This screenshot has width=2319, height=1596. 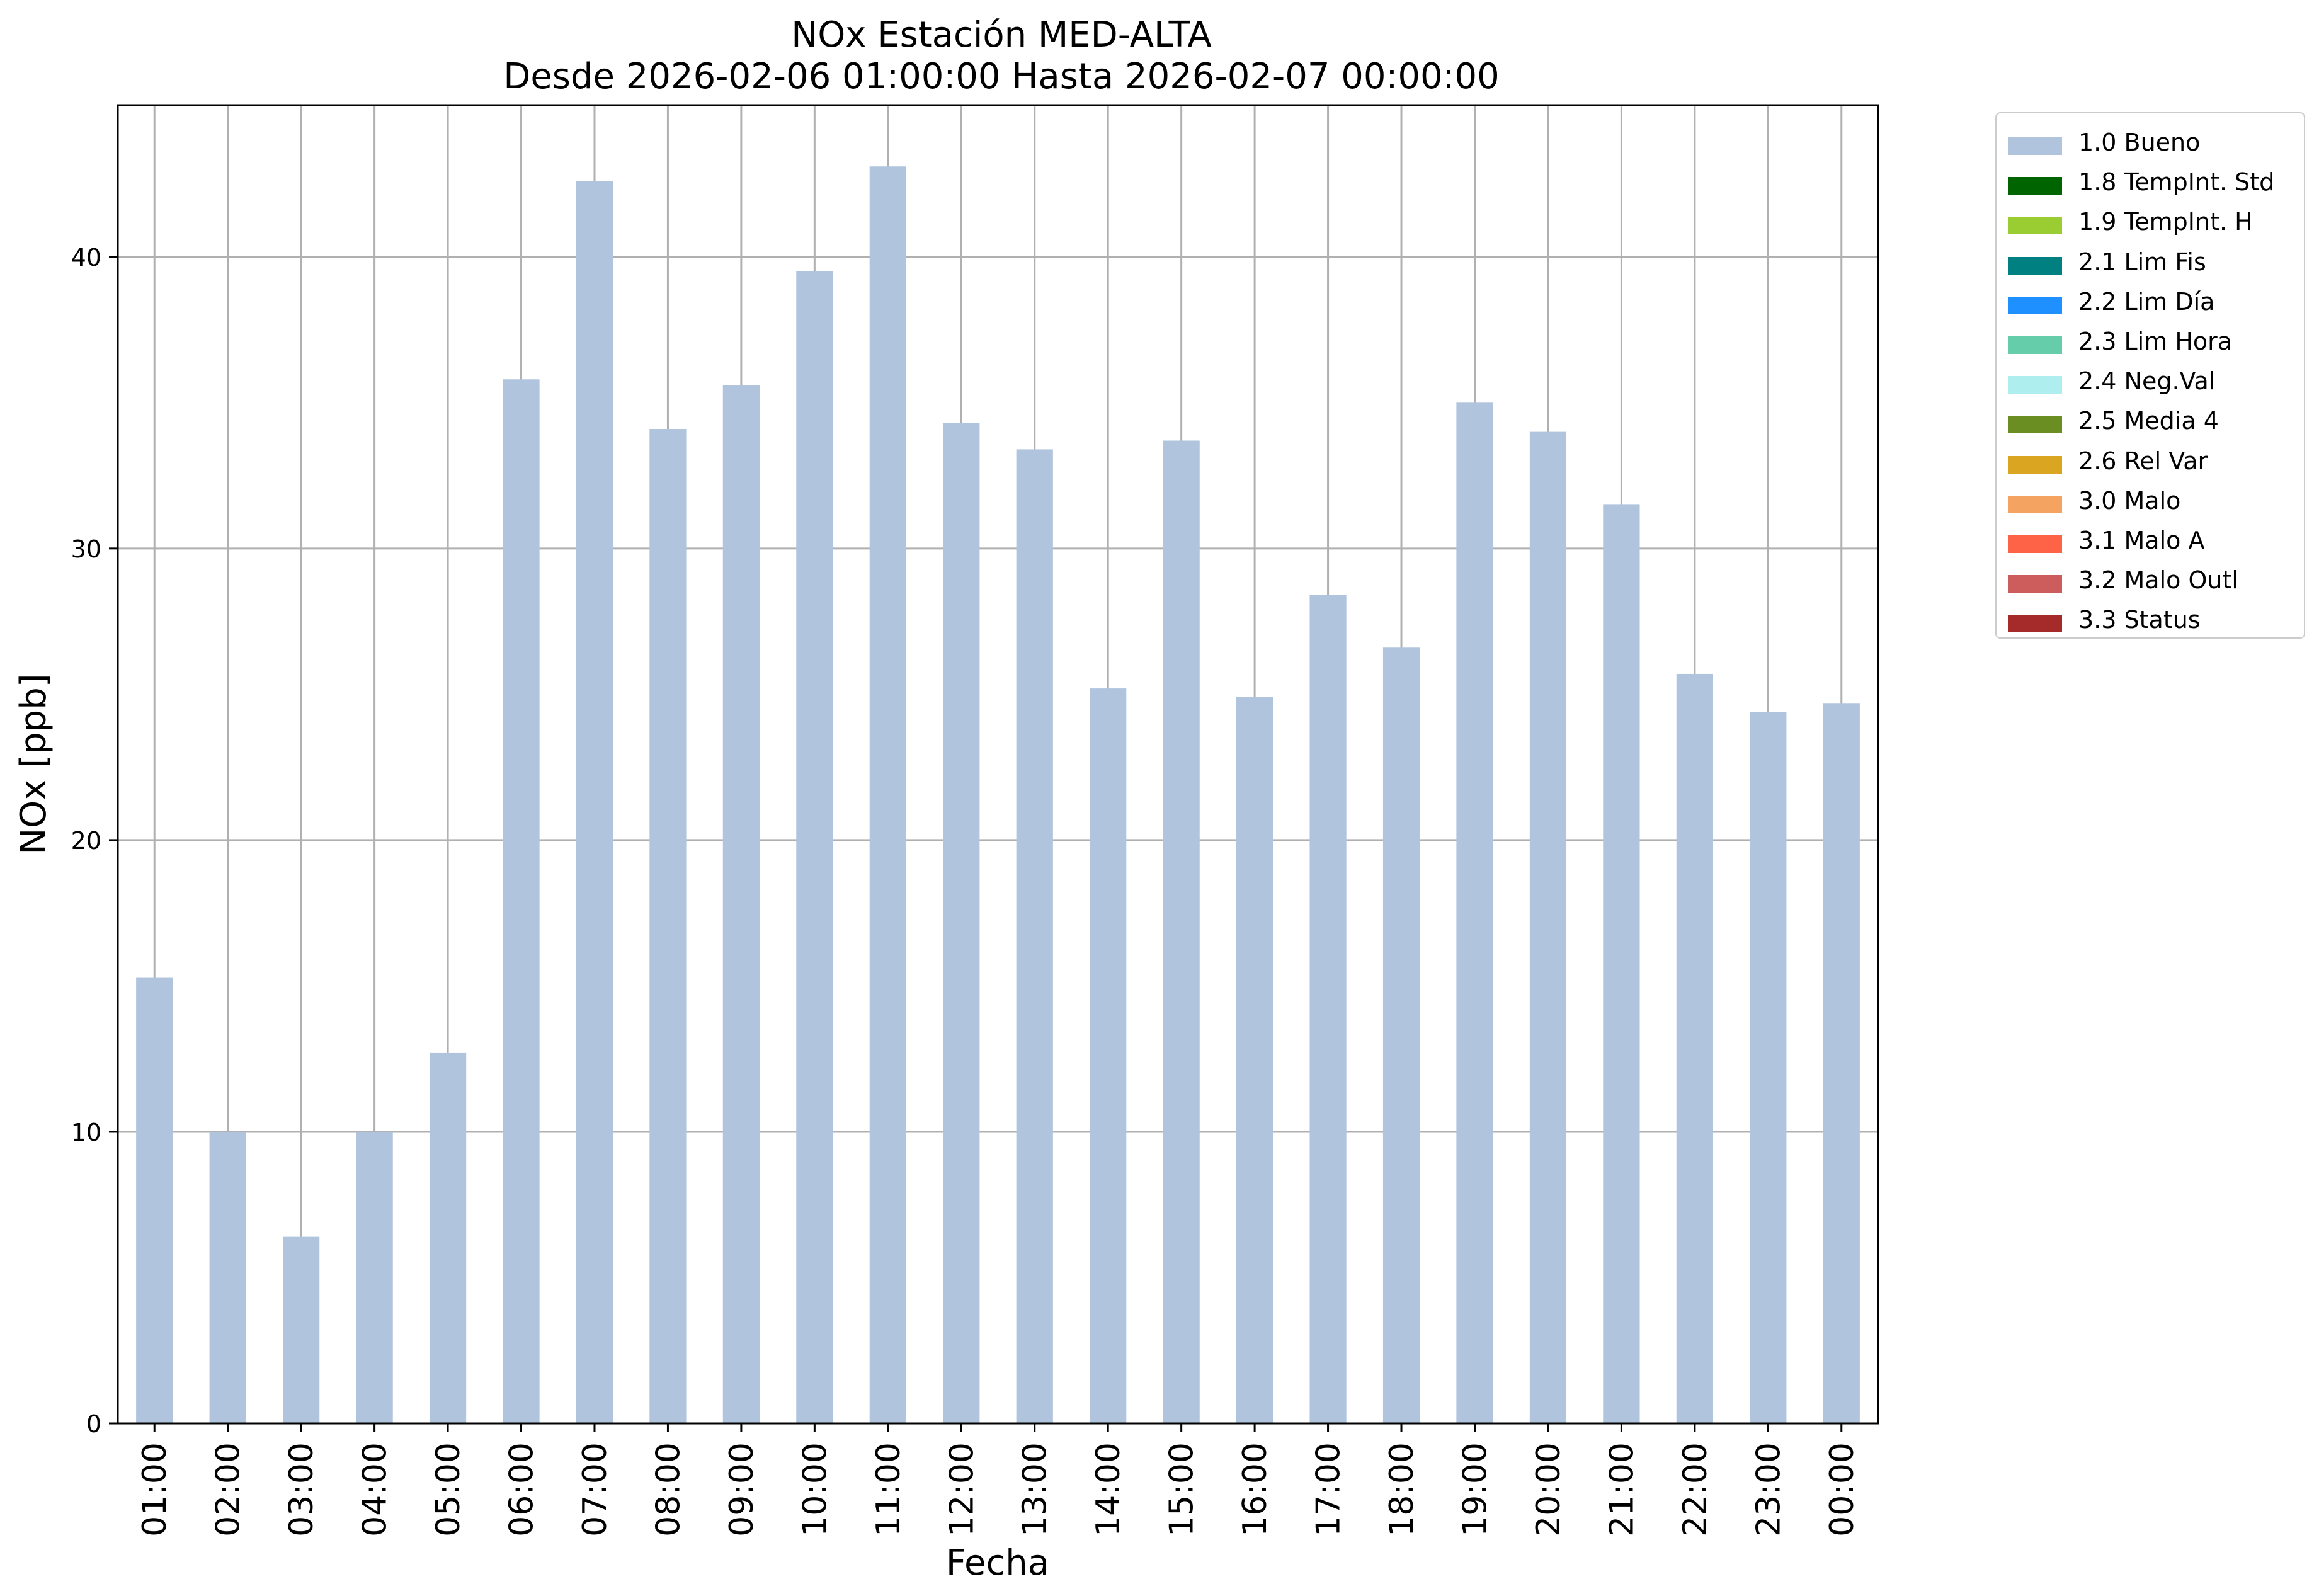 I want to click on bar-10:00, so click(x=814, y=847).